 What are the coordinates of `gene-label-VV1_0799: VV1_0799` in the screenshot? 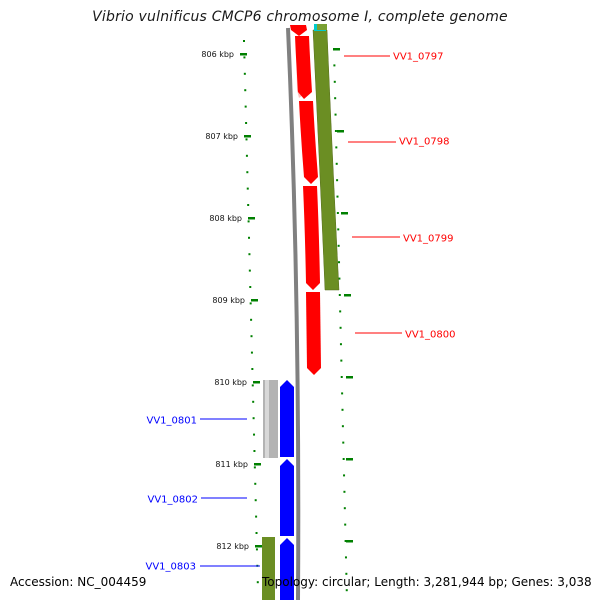 It's located at (428, 239).